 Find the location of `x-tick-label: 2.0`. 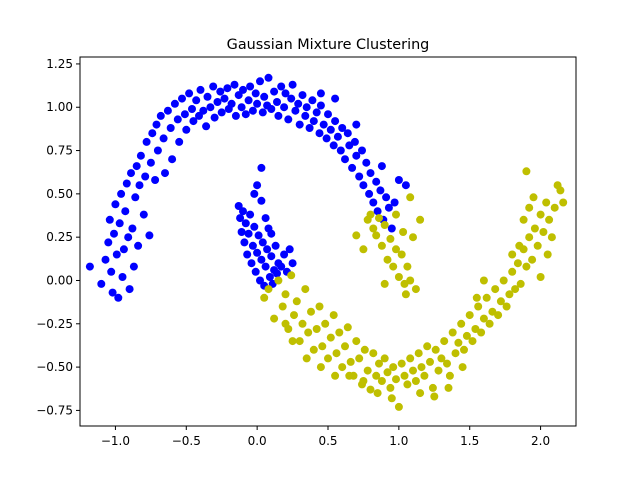

x-tick-label: 2.0 is located at coordinates (540, 441).